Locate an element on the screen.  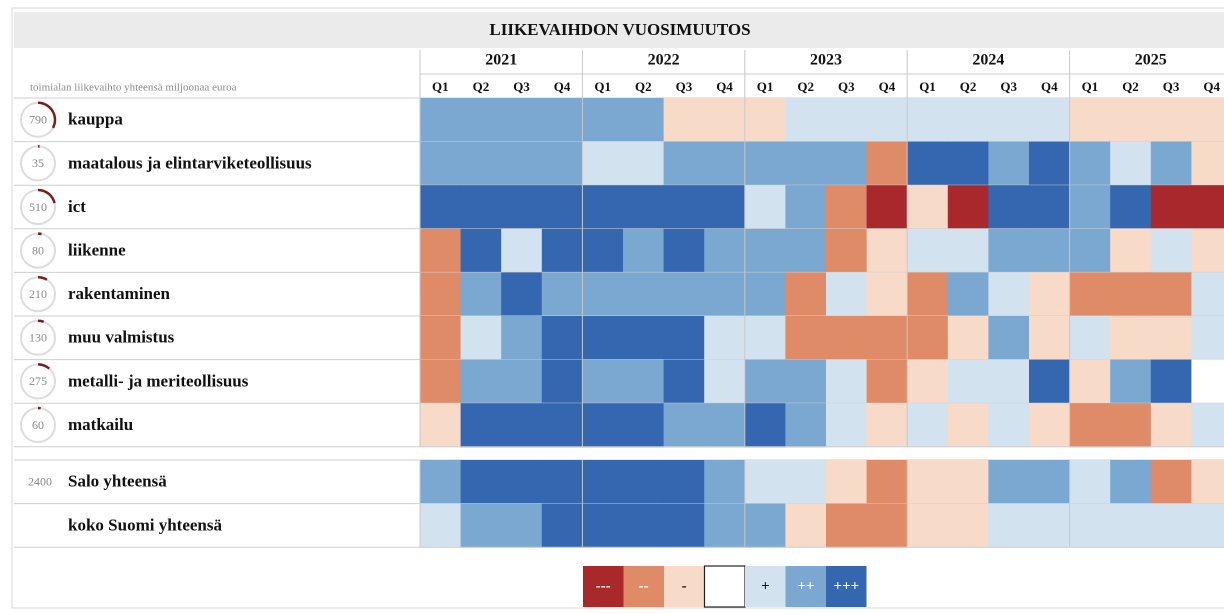
row-label: rakentaminen is located at coordinates (119, 293).